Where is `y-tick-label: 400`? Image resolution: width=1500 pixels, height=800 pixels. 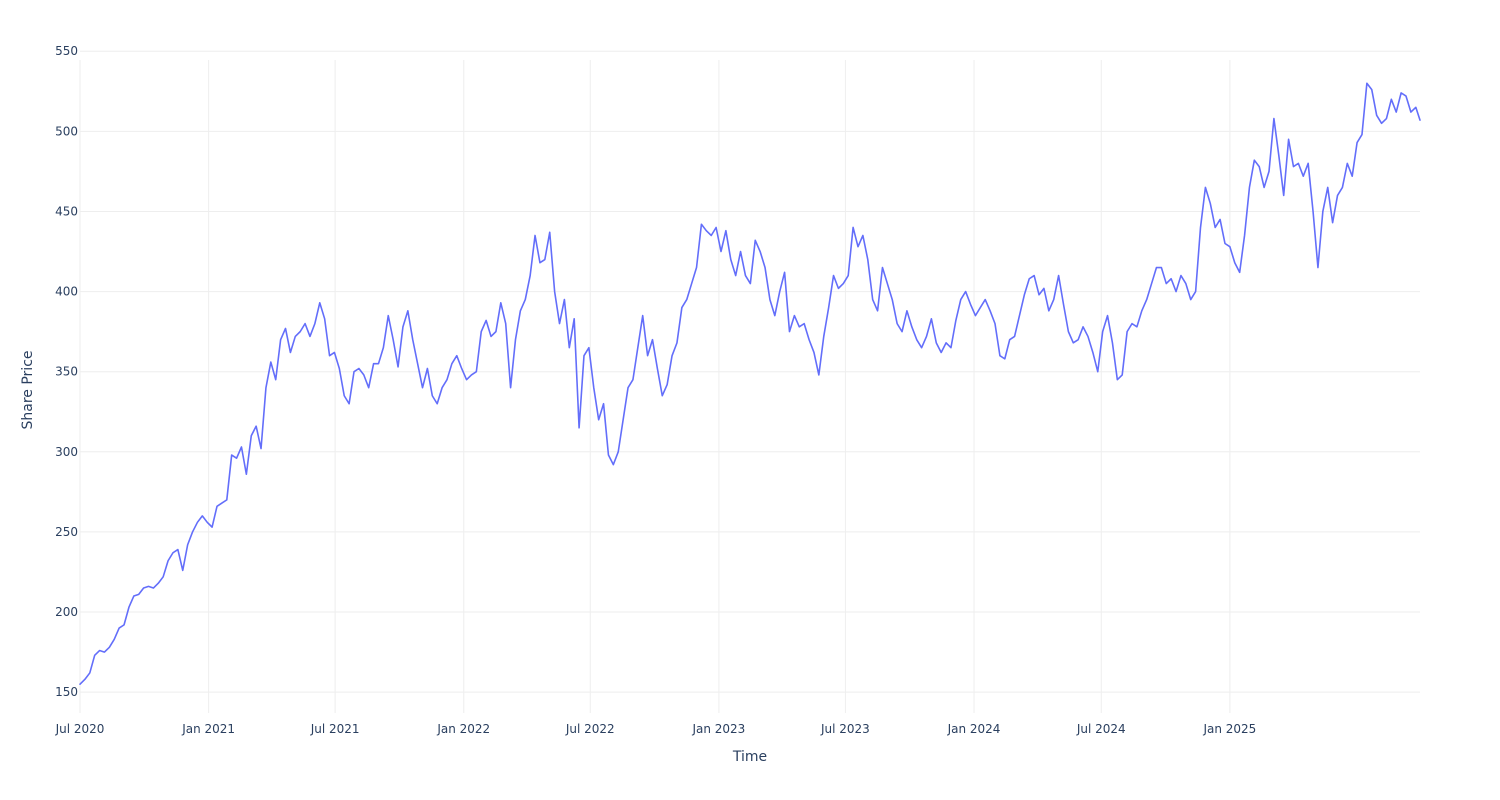 y-tick-label: 400 is located at coordinates (66, 292).